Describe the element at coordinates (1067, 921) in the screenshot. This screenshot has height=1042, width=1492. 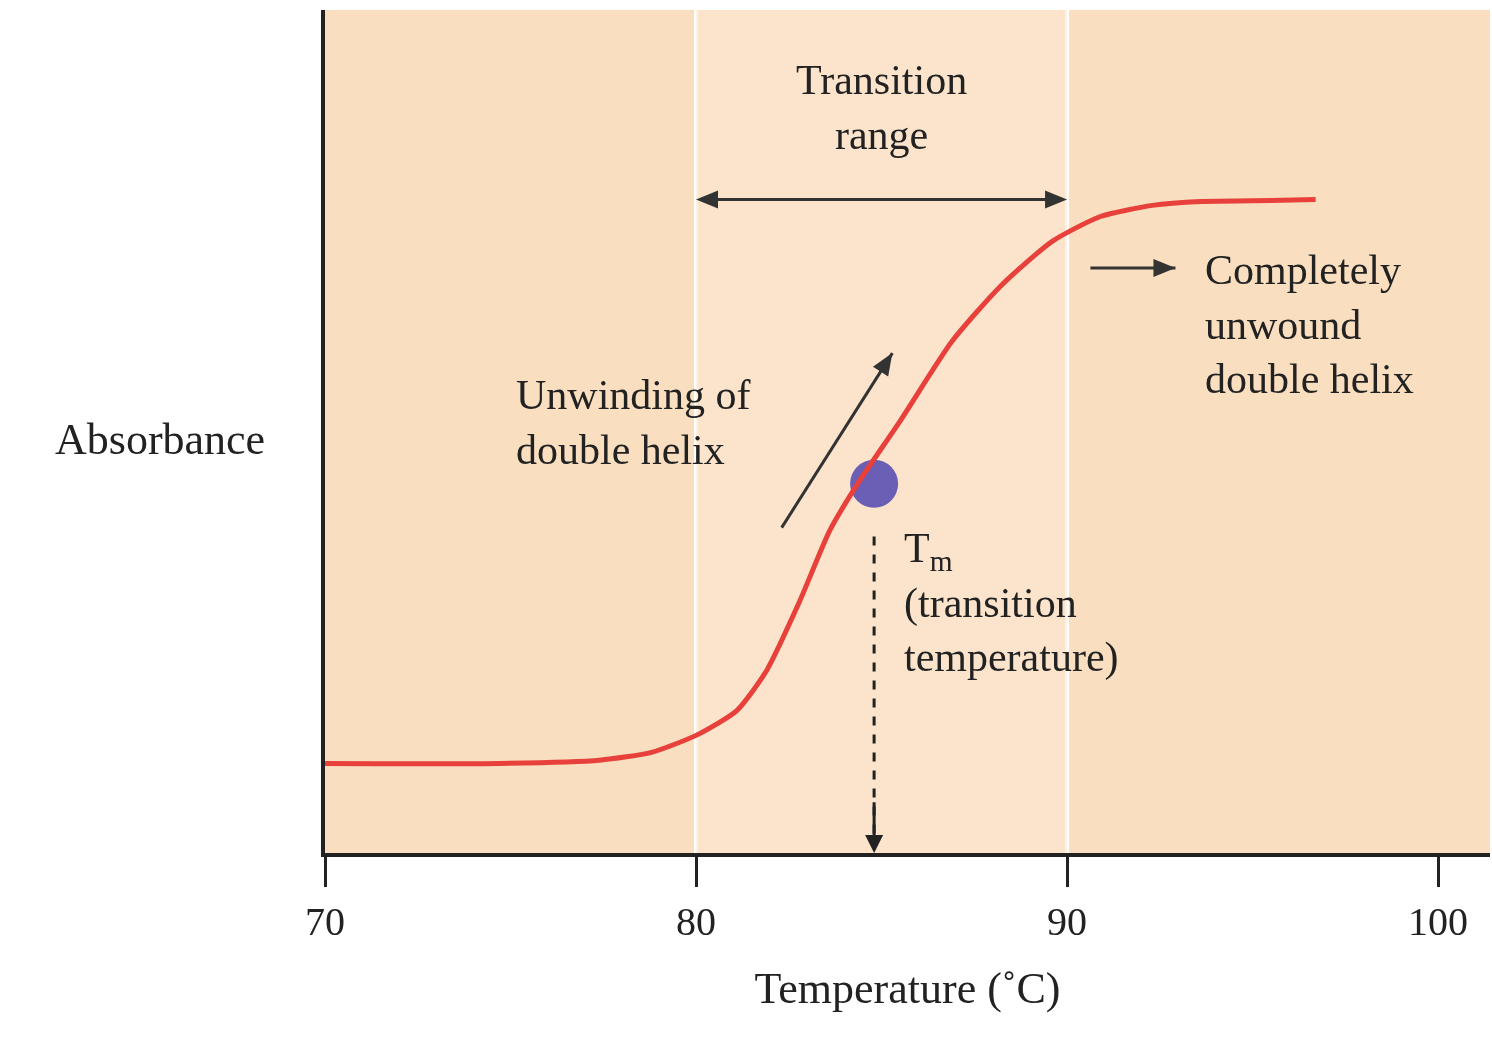
I see `x-tick-label: 90` at that location.